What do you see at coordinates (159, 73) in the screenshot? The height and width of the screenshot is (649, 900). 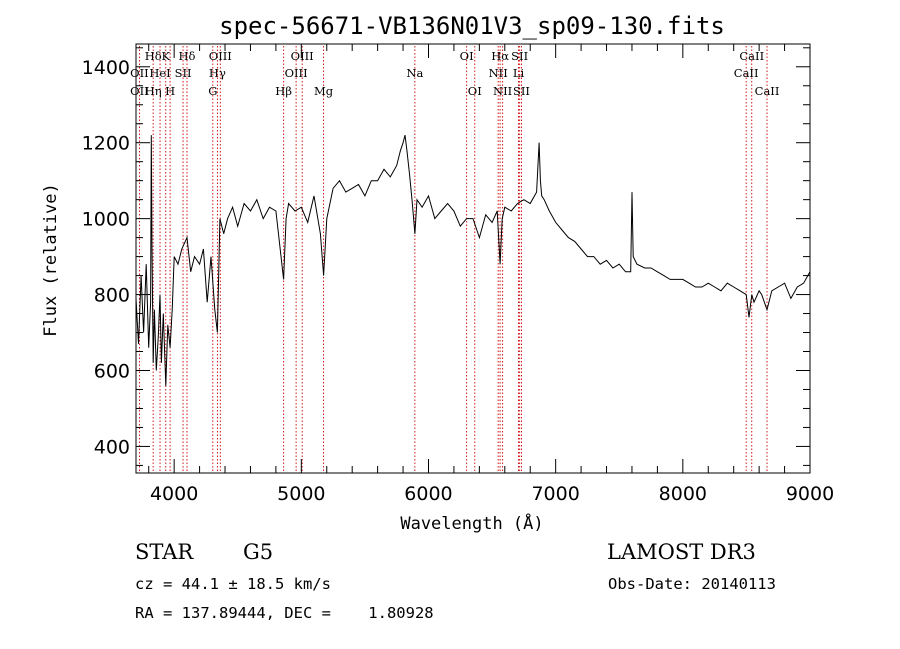 I see `emission-line-label: HeI` at bounding box center [159, 73].